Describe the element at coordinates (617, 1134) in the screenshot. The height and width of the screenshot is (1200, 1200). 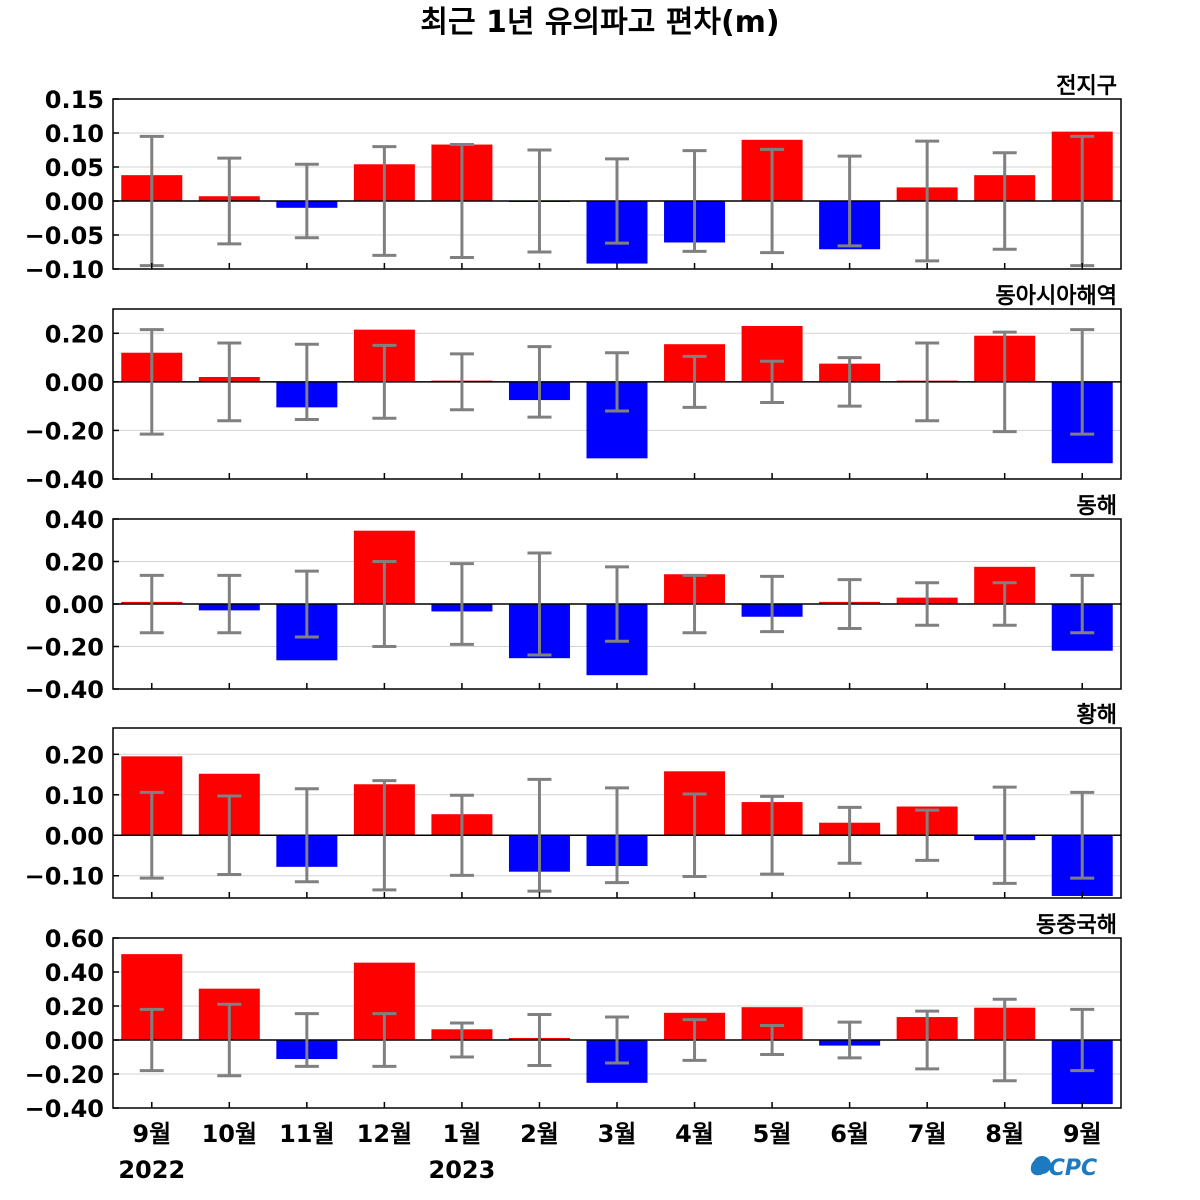
I see `month-label: 3월` at that location.